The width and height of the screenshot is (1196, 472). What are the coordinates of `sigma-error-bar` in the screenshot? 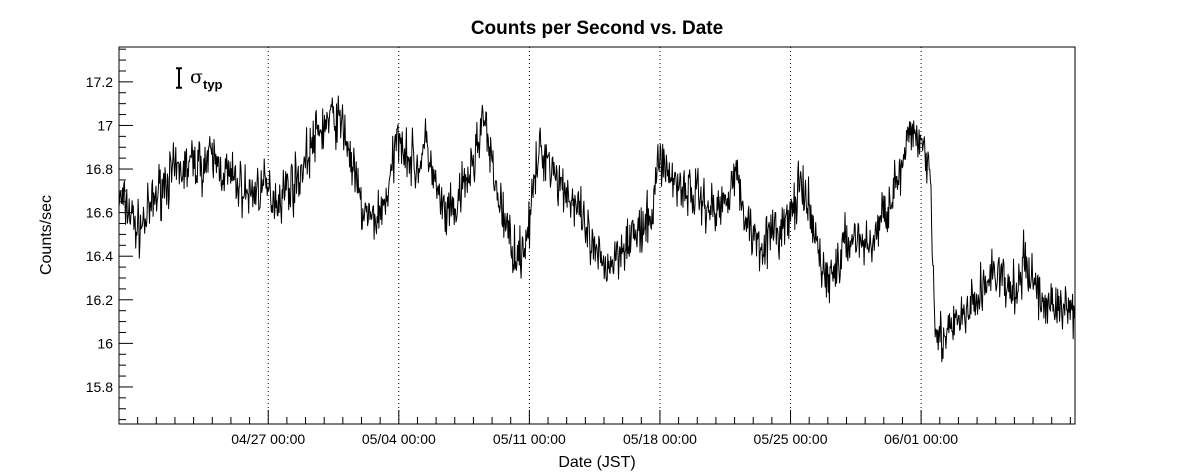 It's located at (179, 78).